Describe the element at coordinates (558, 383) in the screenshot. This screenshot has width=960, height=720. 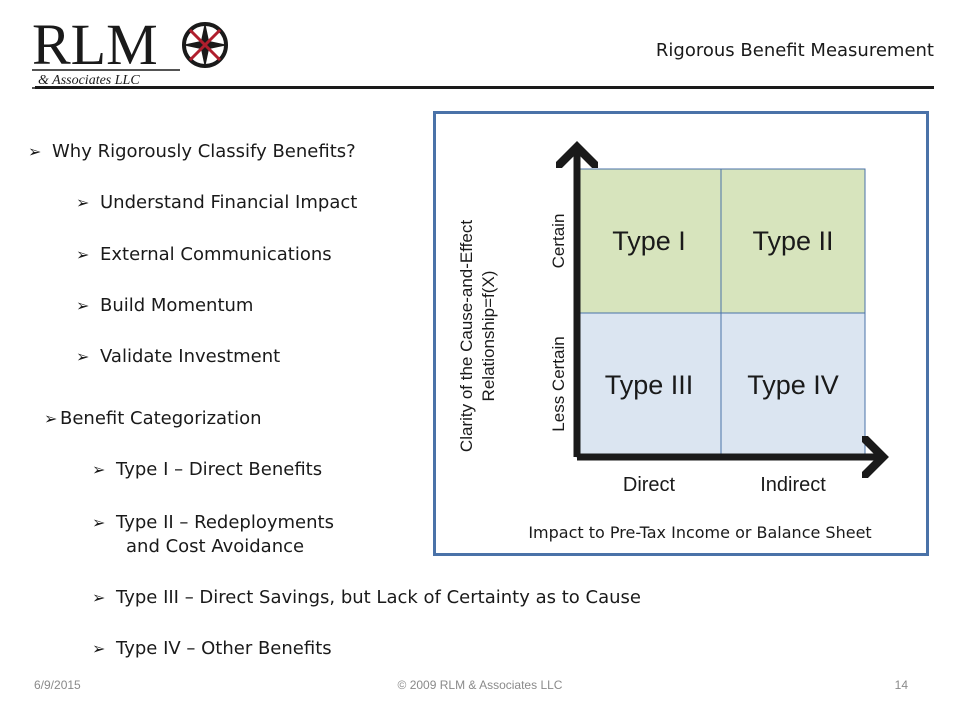
I see `y-label-less-certain: Less Certain` at that location.